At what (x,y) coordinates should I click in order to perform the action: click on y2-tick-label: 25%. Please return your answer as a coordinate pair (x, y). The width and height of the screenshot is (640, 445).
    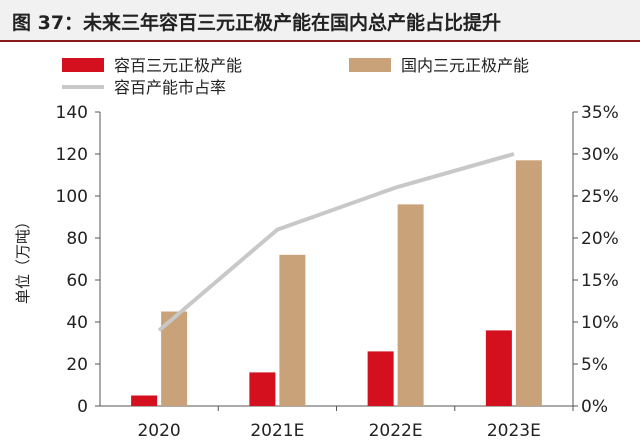
    Looking at the image, I should click on (600, 197).